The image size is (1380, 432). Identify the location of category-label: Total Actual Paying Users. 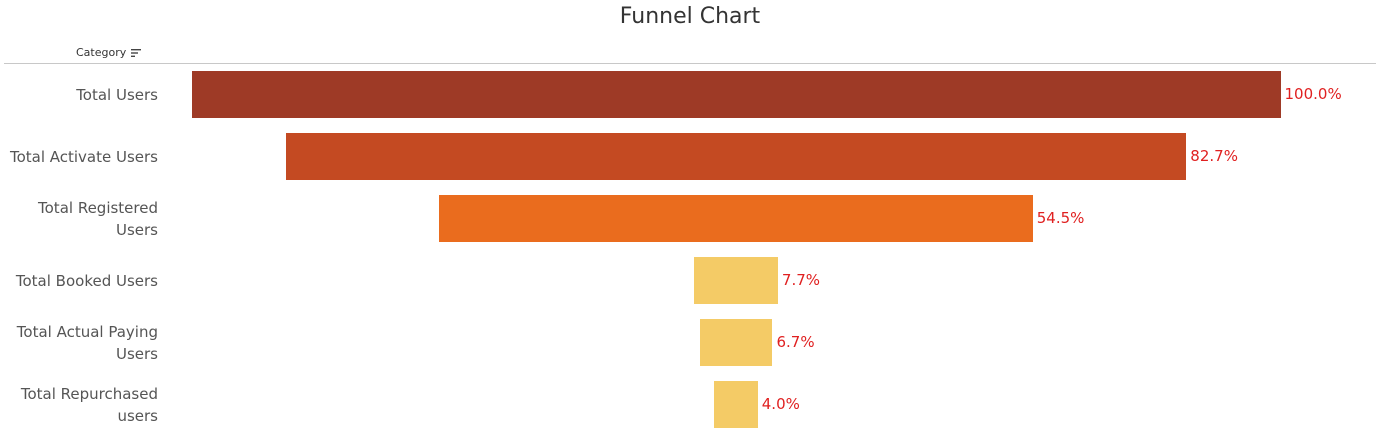
(80, 343).